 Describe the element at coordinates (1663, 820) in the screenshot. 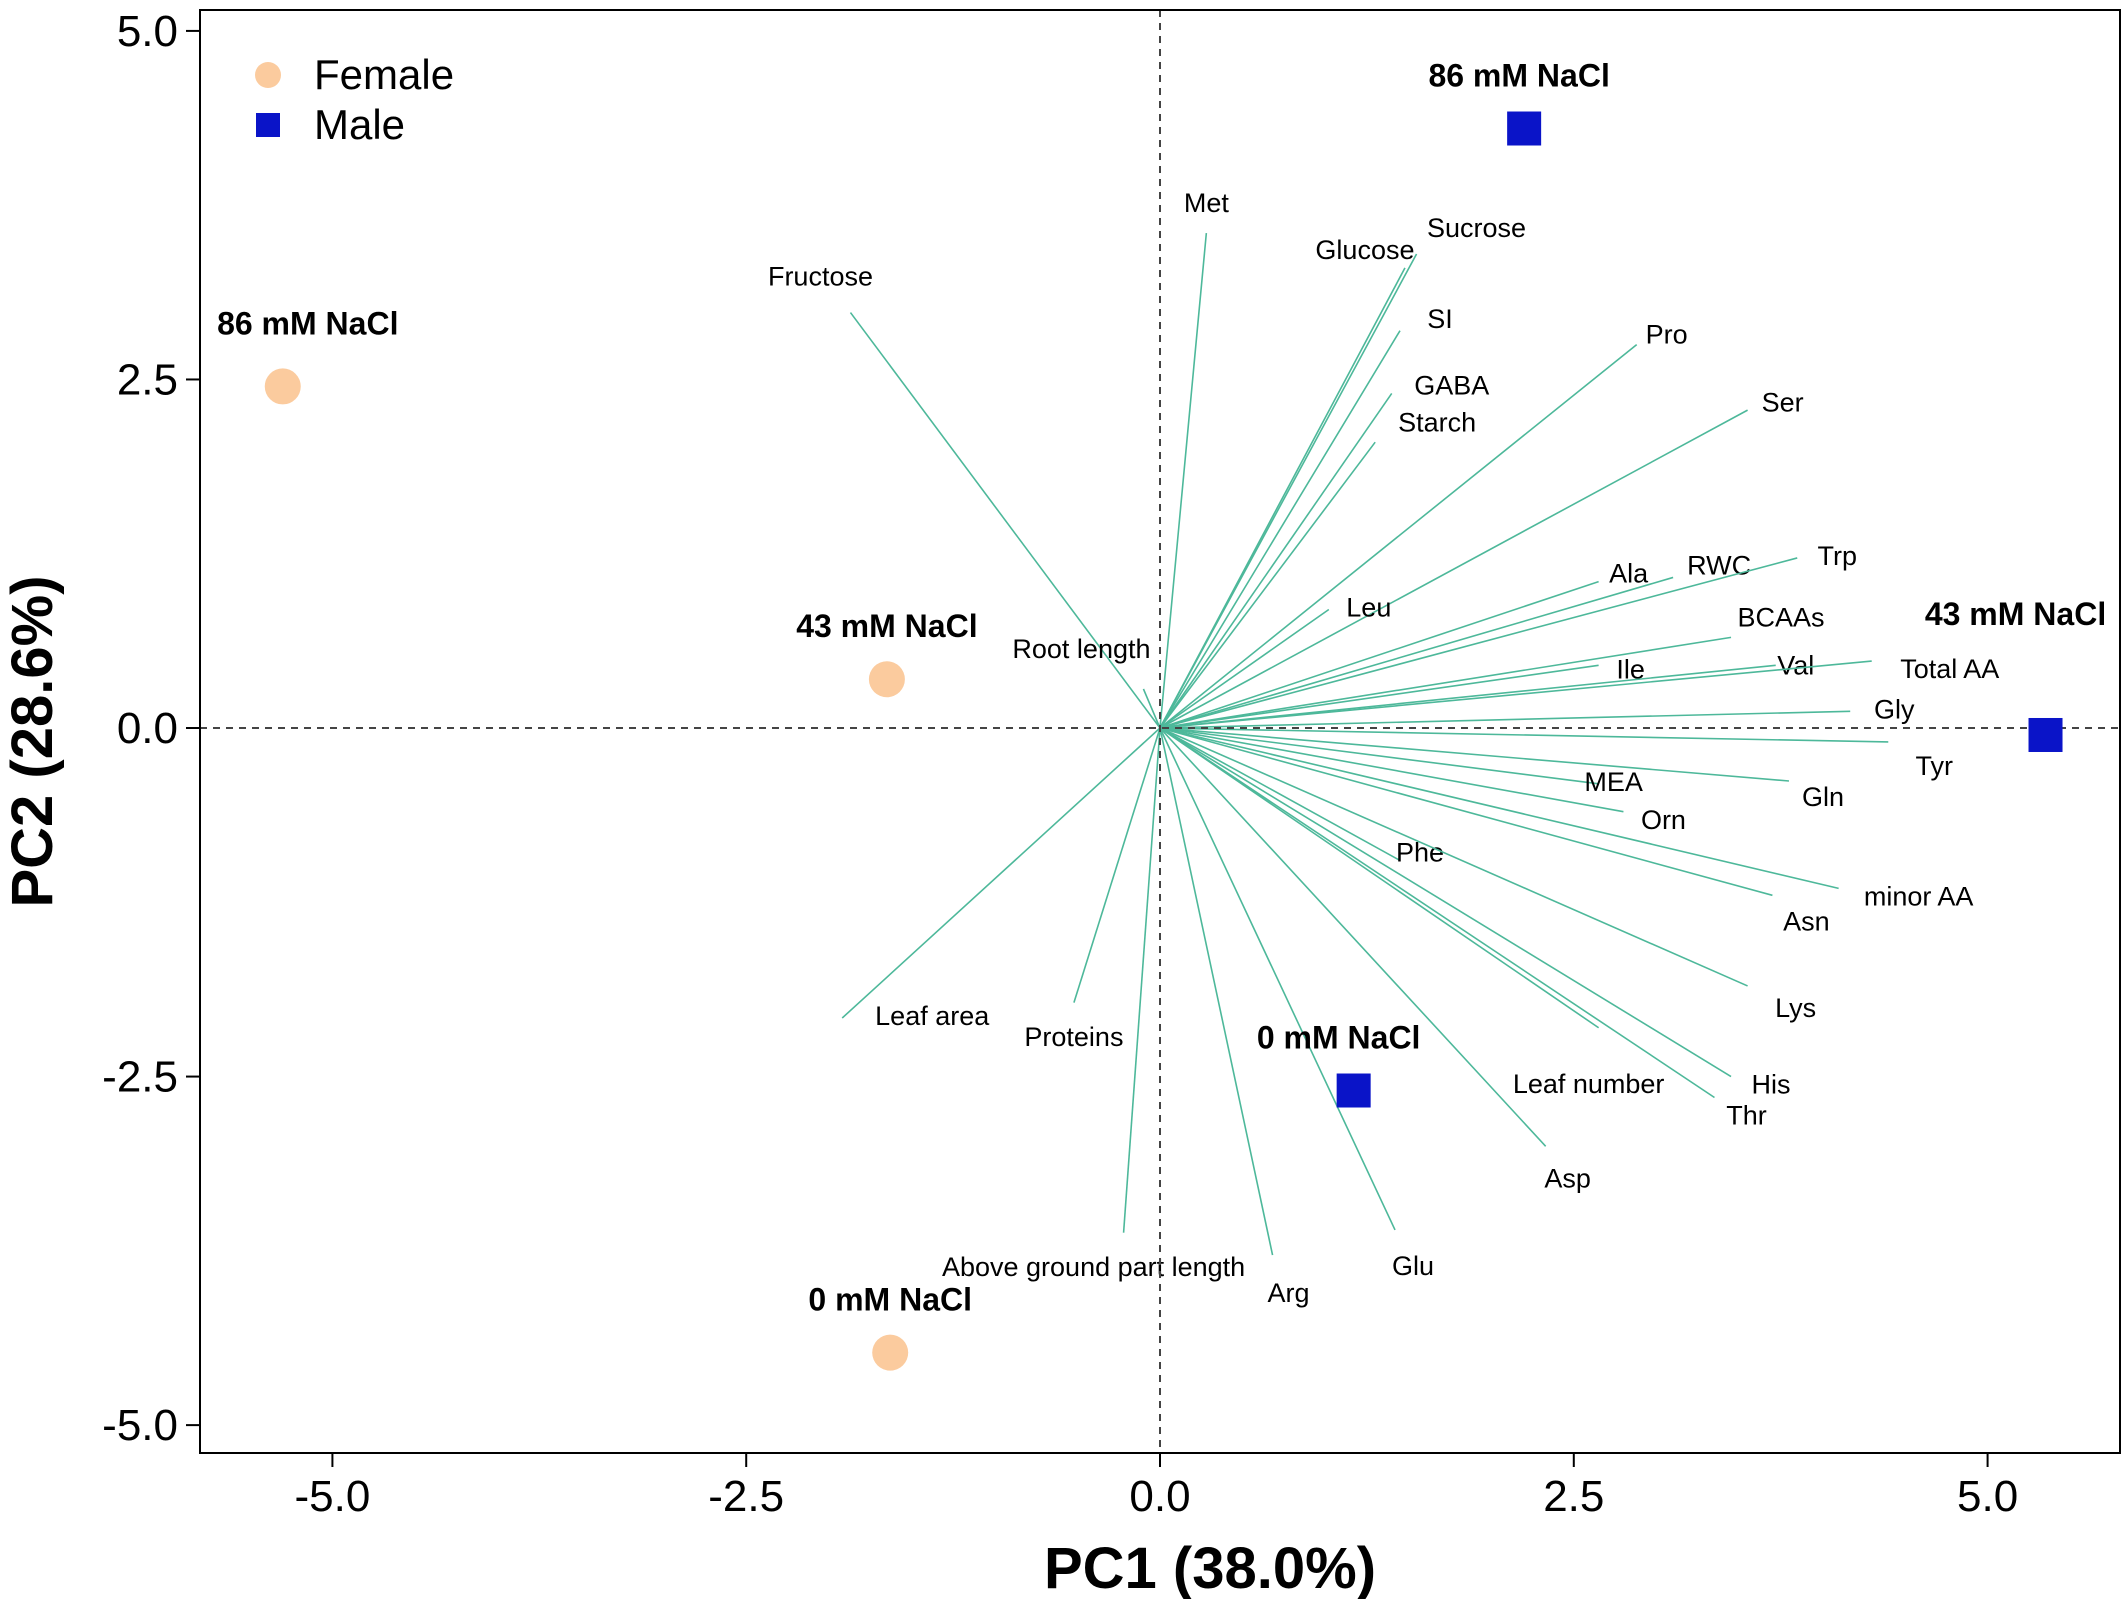

I see `loading-label: Orn` at that location.